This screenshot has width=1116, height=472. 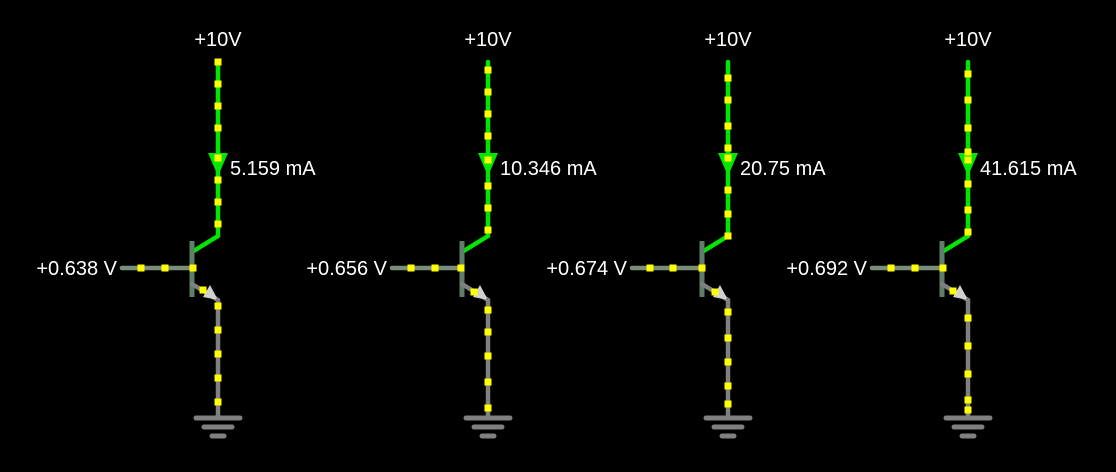 I want to click on base-voltage-label: +0.674 V, so click(x=586, y=269).